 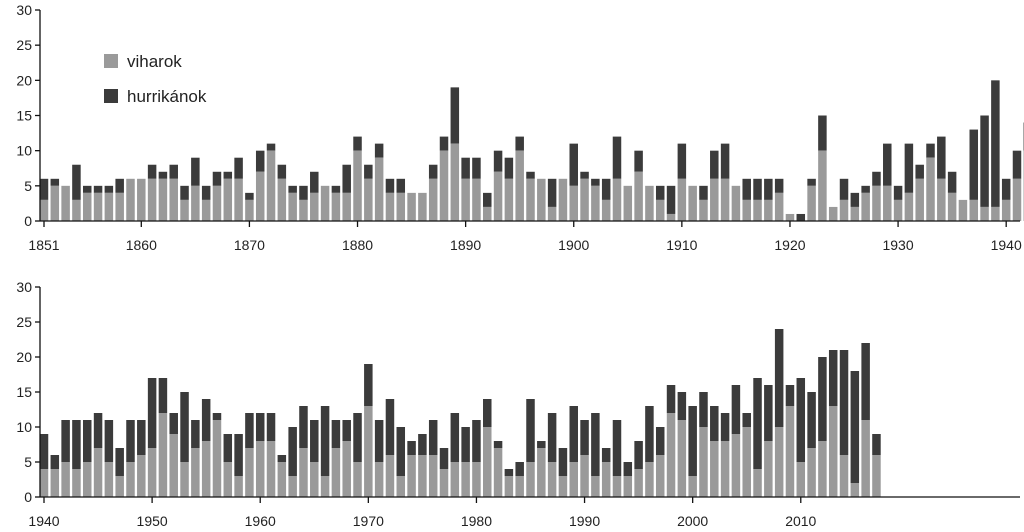 What do you see at coordinates (141, 437) in the screenshot?
I see `bar-hurrikanok-1949` at bounding box center [141, 437].